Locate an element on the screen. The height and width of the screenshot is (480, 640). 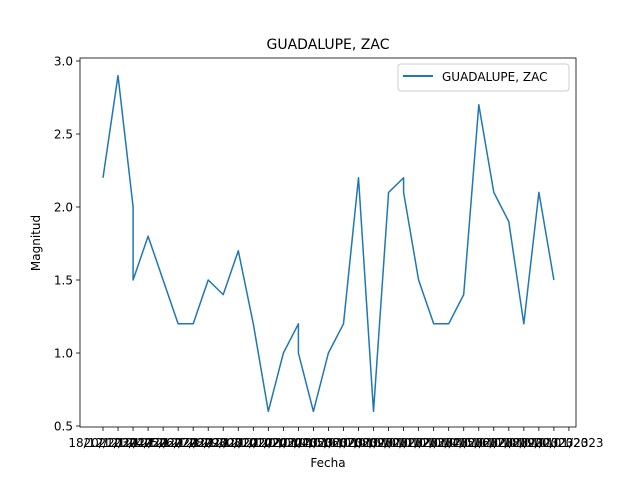
x-tick-label: 20/12/2022 is located at coordinates (117, 443).